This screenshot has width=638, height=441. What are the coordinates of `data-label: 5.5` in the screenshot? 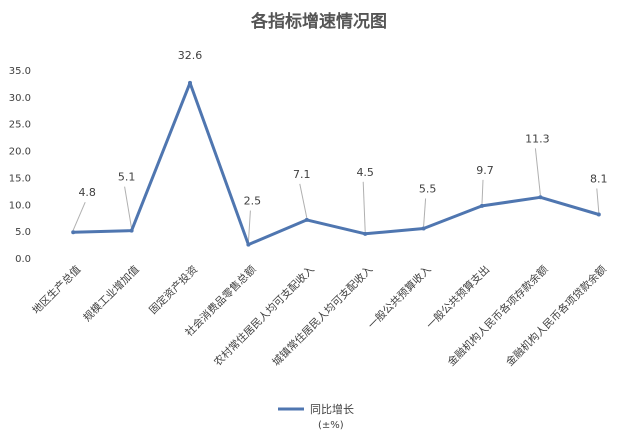 It's located at (428, 188).